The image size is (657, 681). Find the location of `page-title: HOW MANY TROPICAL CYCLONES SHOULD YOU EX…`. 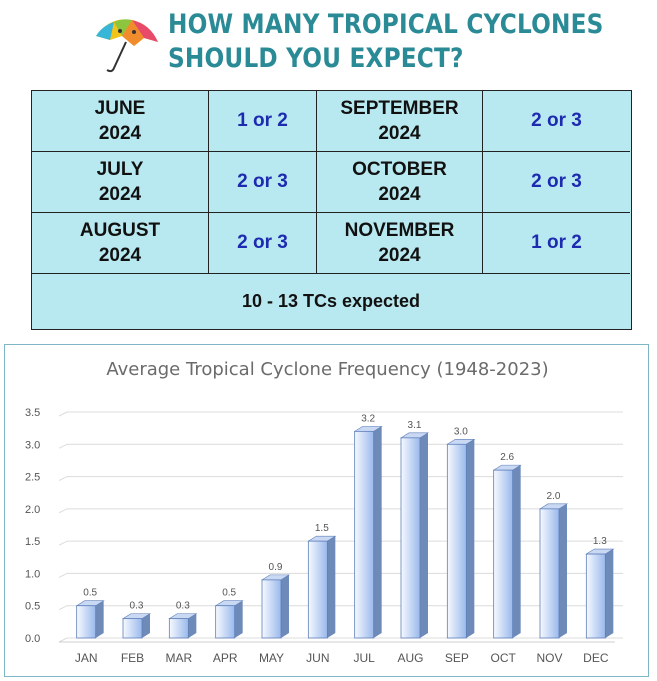

page-title: HOW MANY TROPICAL CYCLONES SHOULD YOU EX… is located at coordinates (386, 42).